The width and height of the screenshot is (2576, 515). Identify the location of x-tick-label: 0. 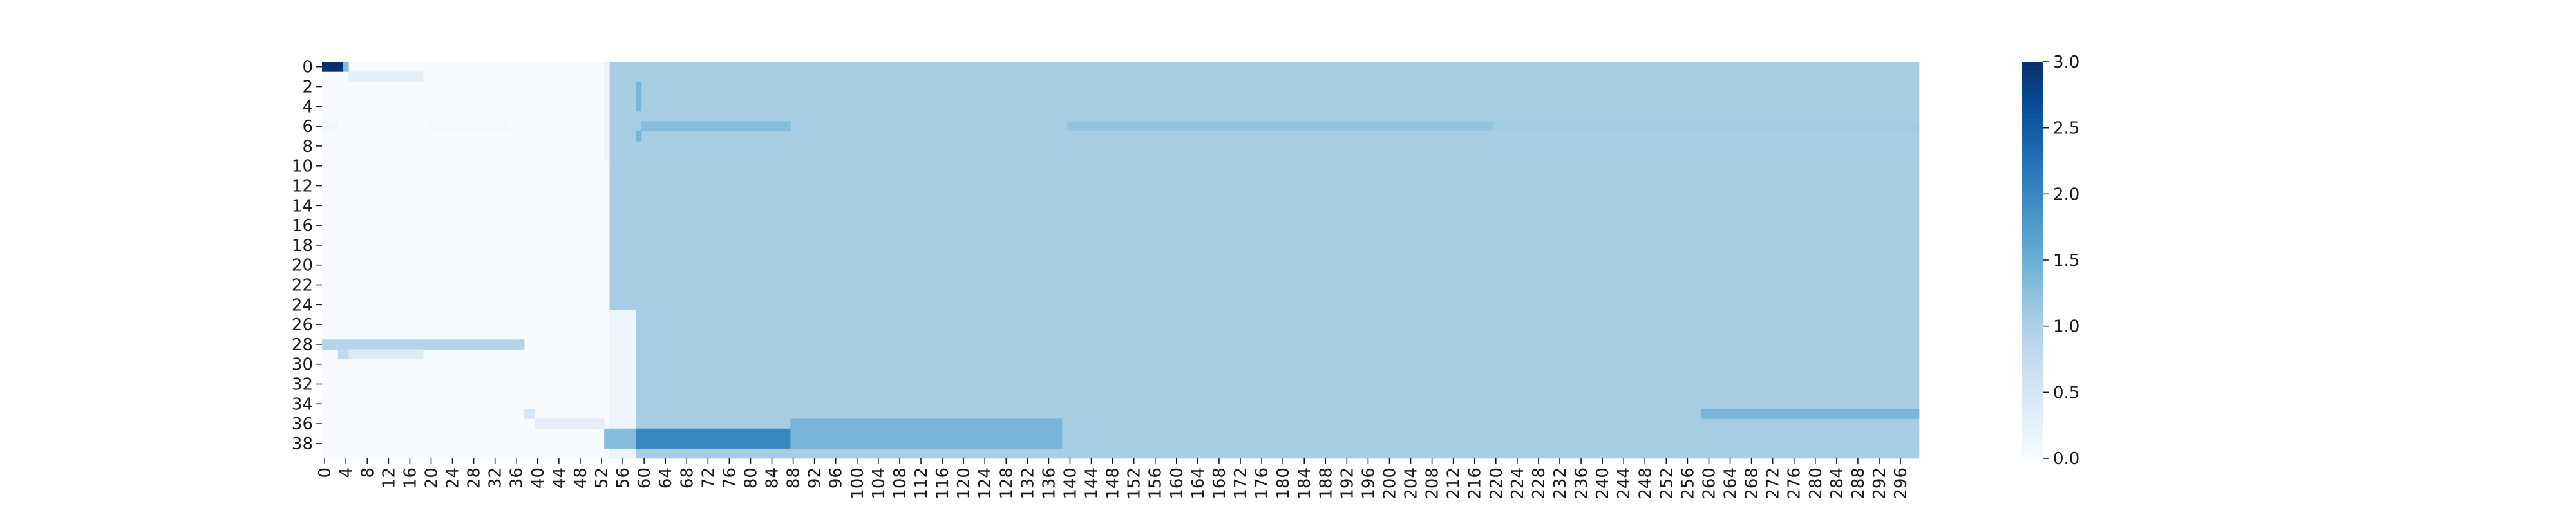
(326, 473).